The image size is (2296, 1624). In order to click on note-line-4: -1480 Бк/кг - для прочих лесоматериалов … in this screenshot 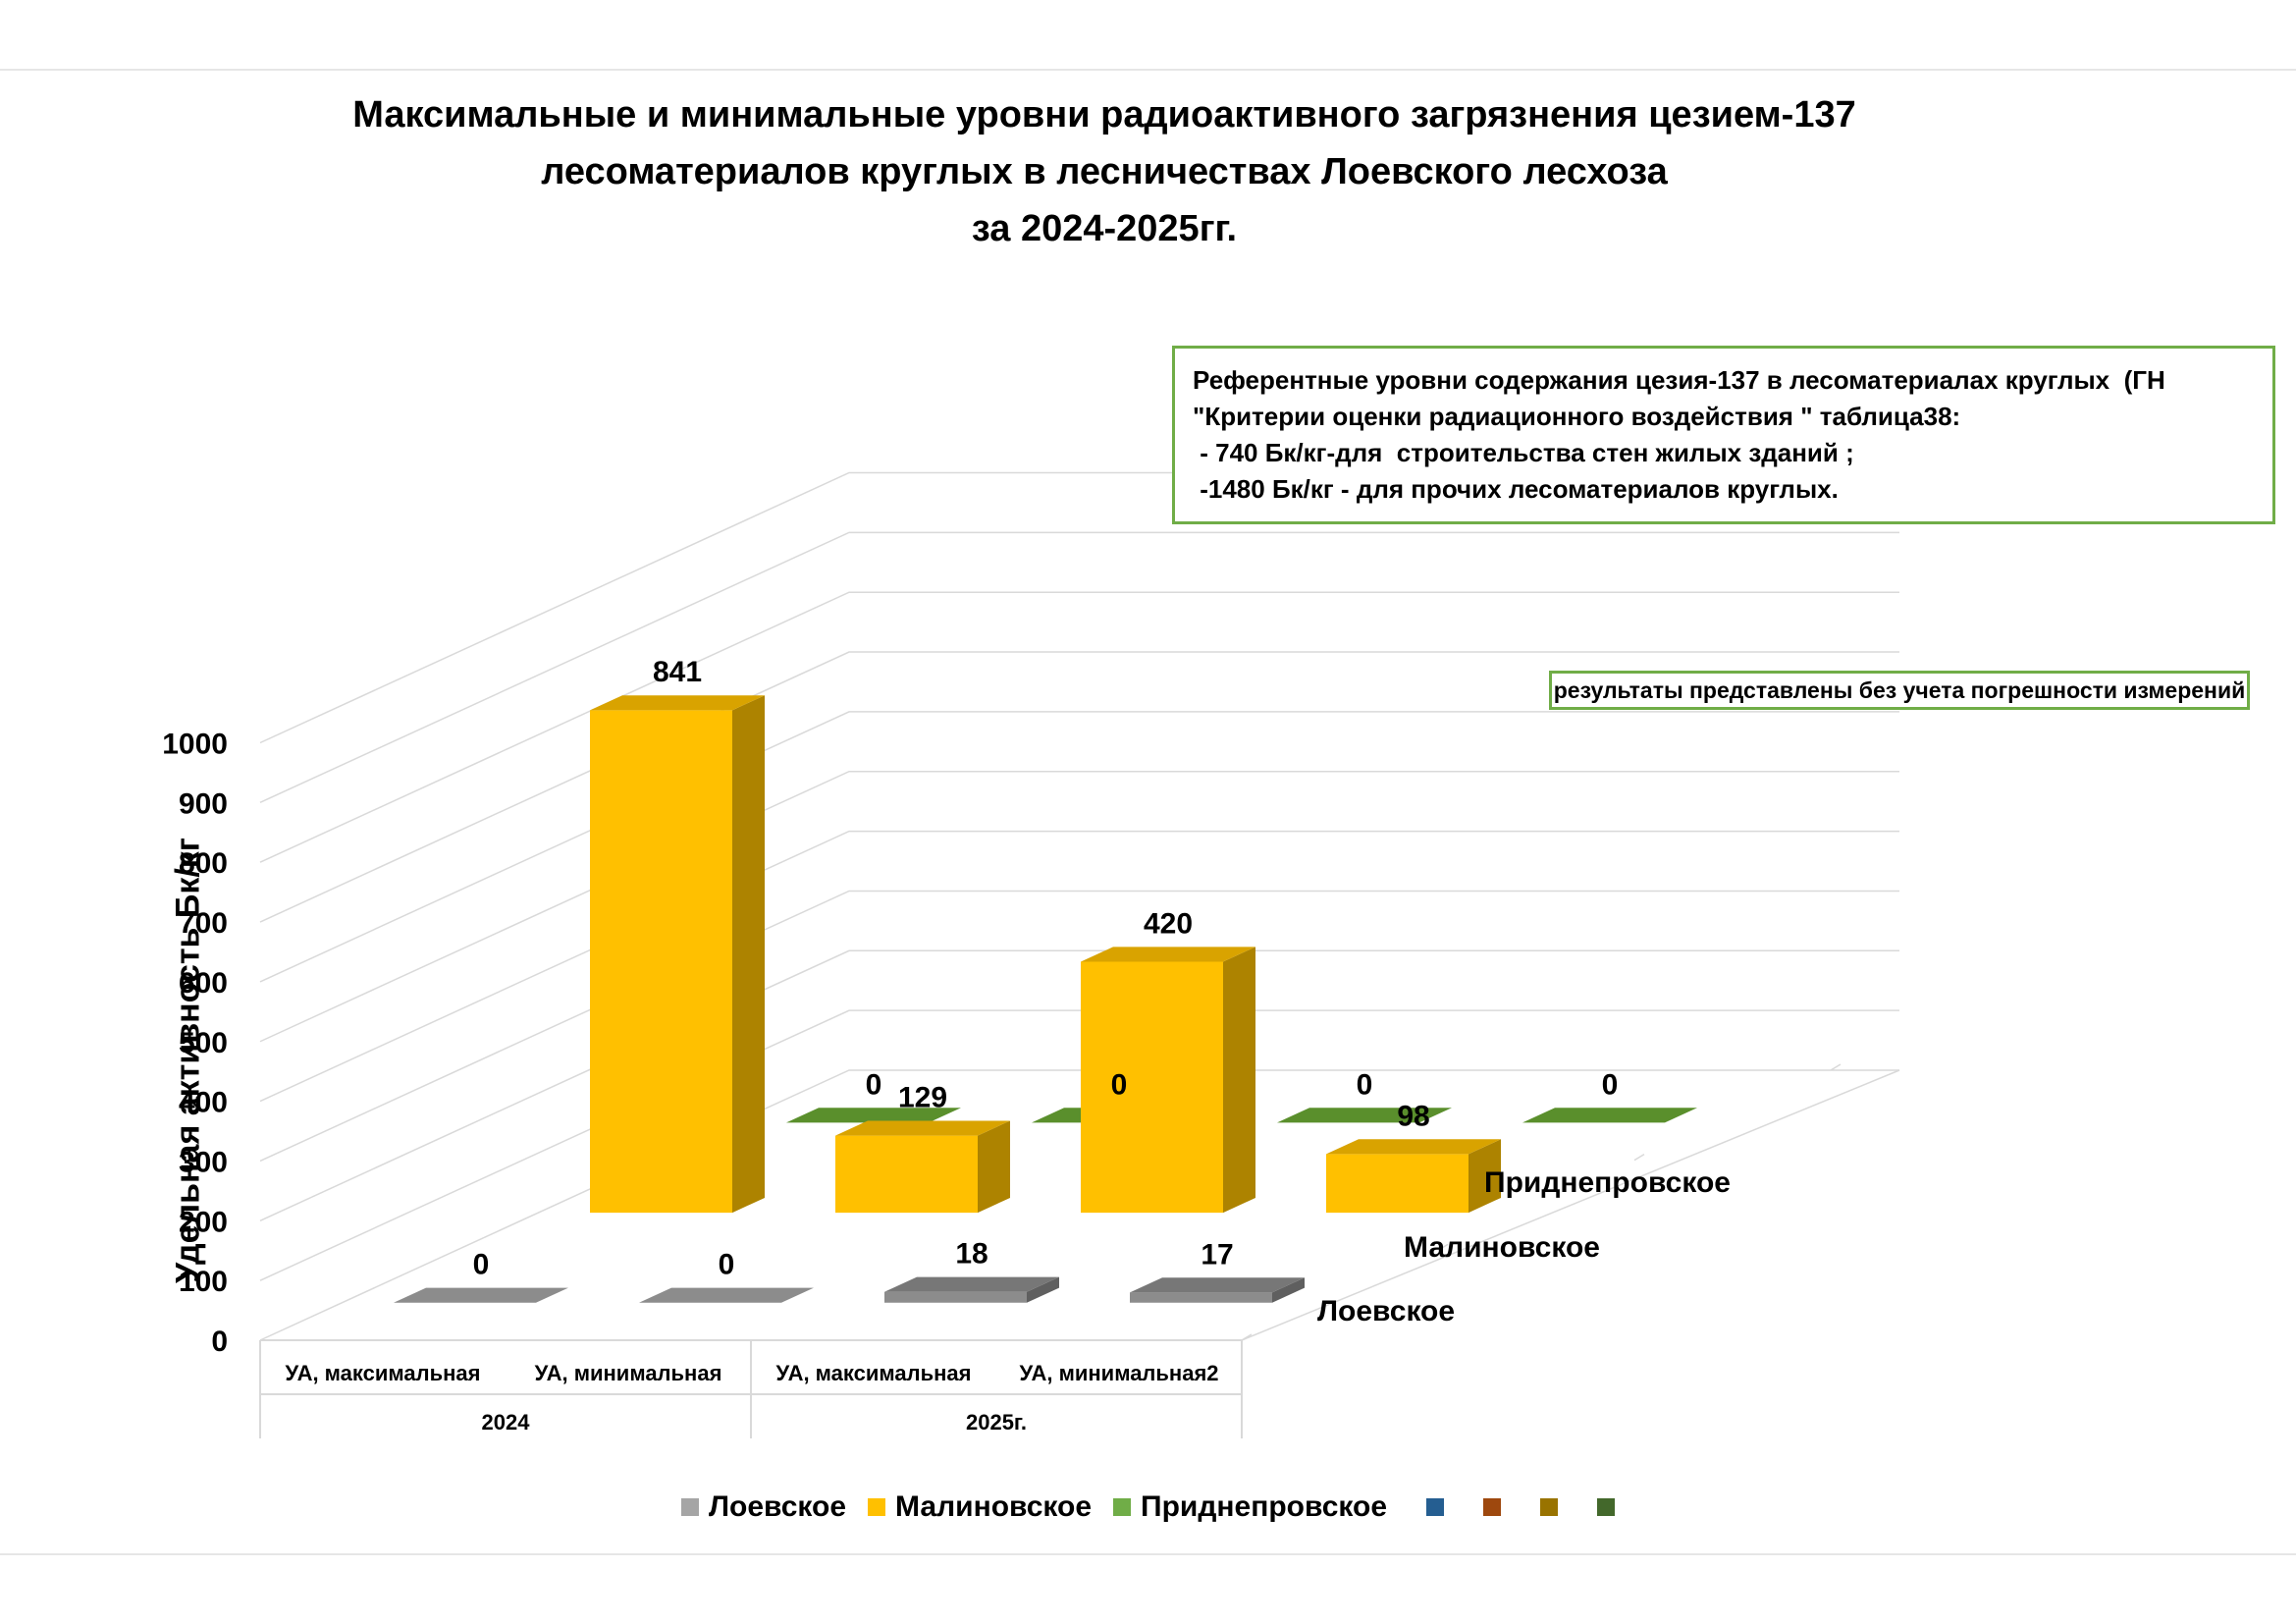, I will do `click(1516, 489)`.